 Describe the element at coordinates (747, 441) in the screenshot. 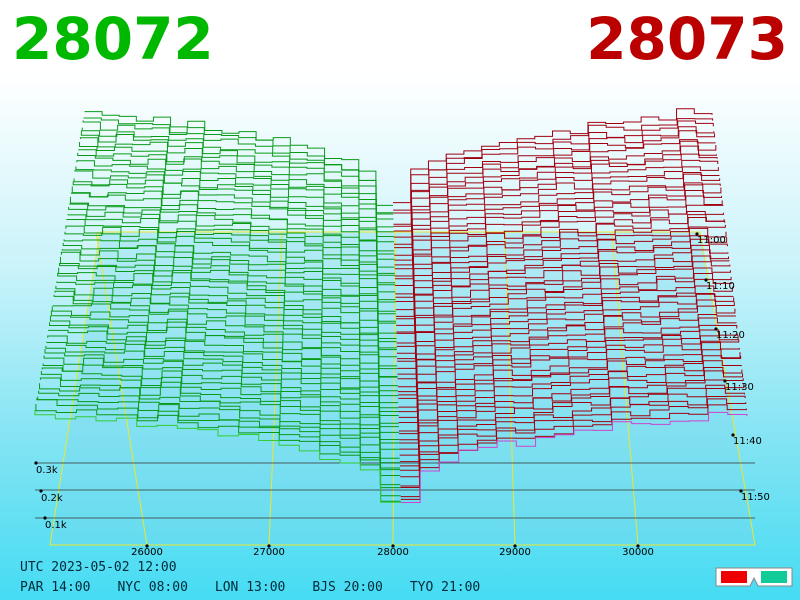

I see `time-label: 11:40` at that location.